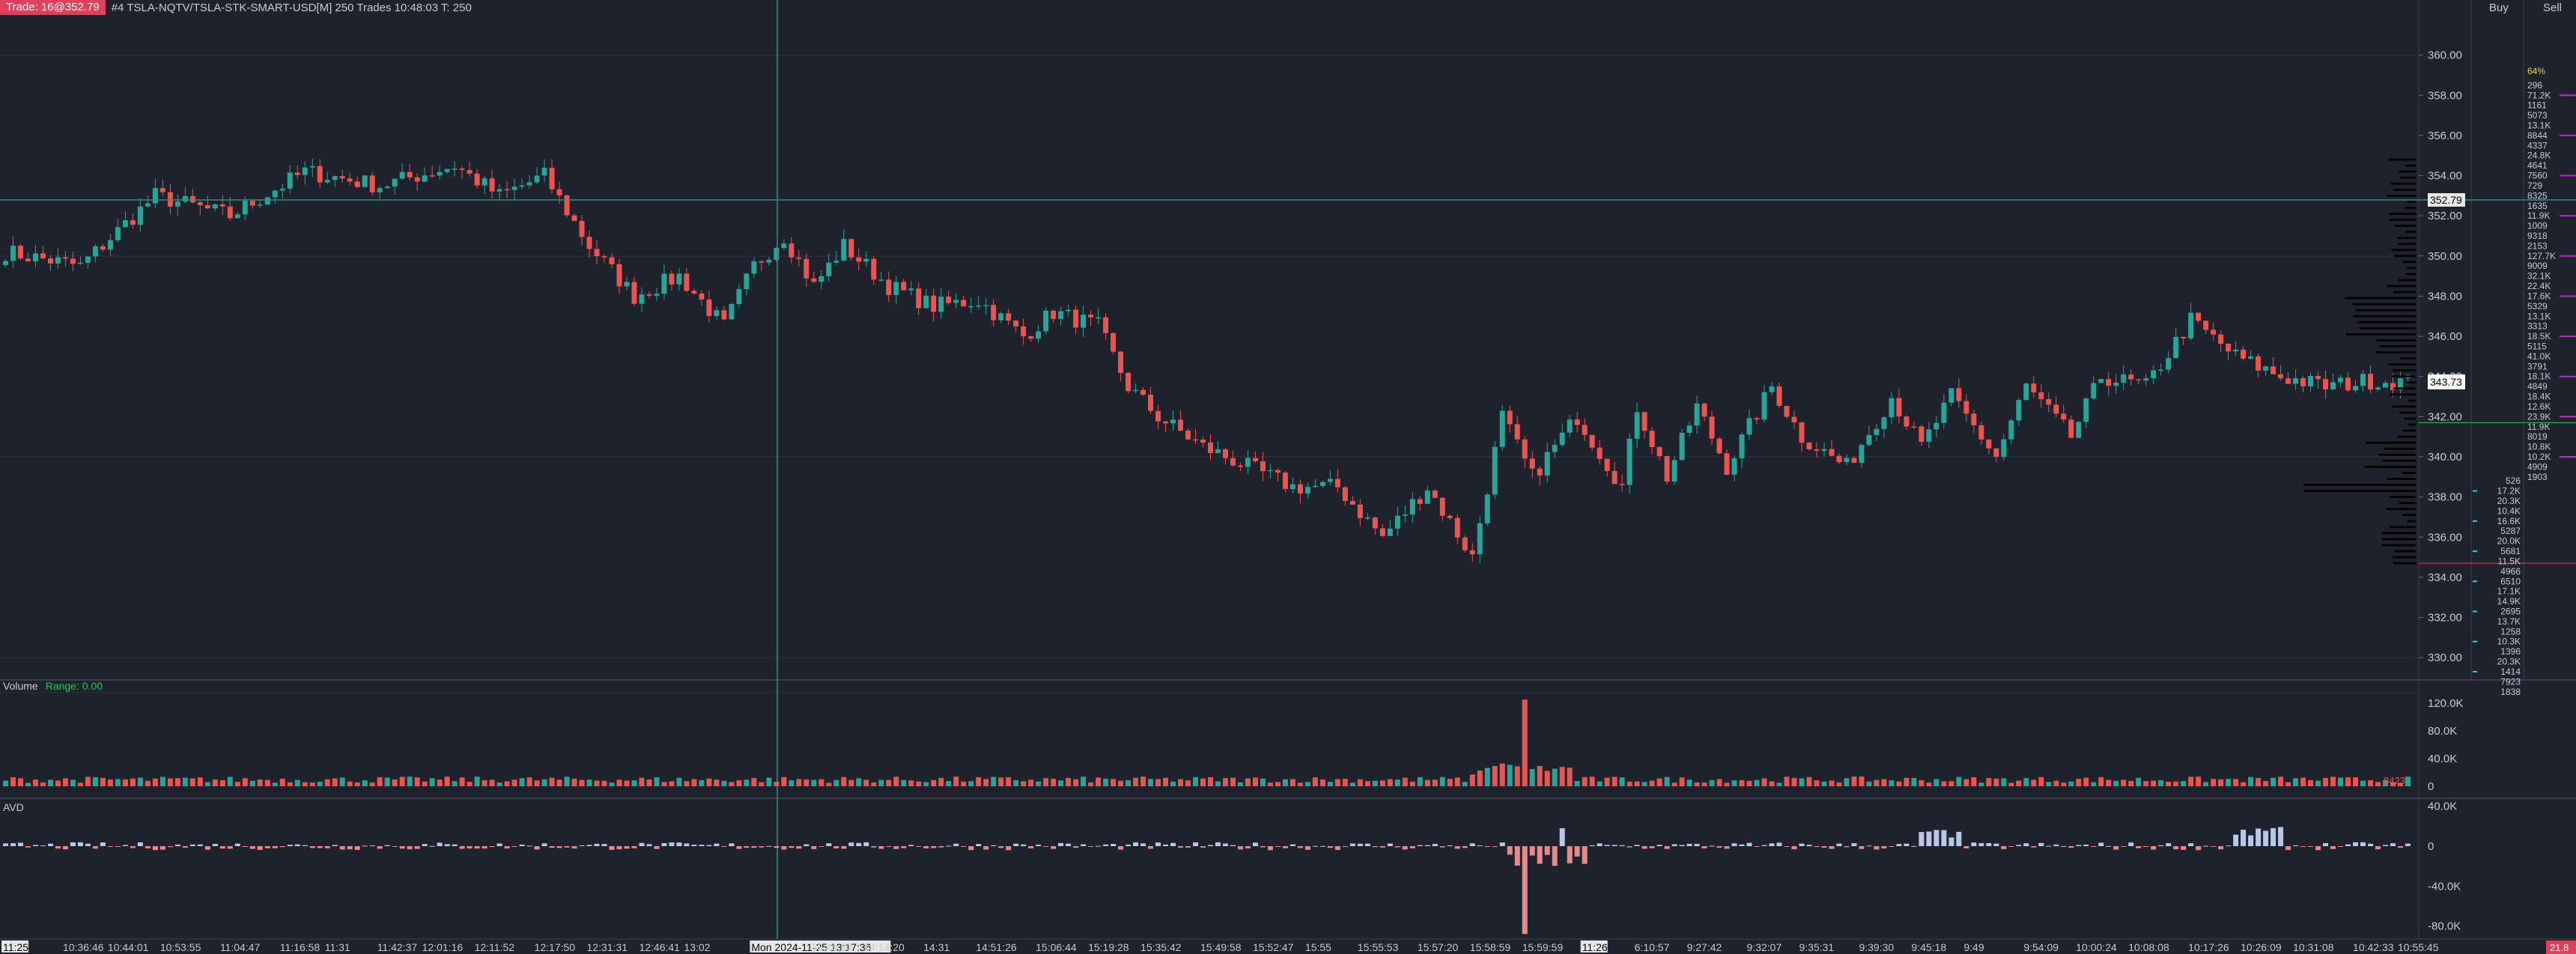 This screenshot has width=2576, height=954. I want to click on buy-column-header: Buy, so click(2499, 8).